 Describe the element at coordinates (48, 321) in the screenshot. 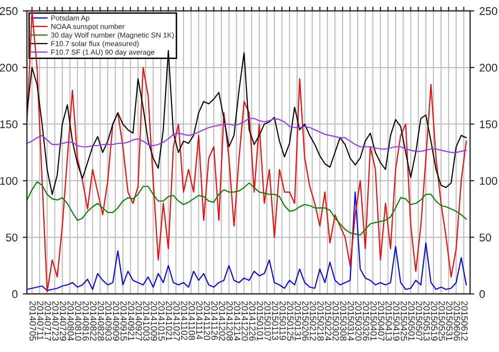

I see `x-tick-label: 20140717` at that location.